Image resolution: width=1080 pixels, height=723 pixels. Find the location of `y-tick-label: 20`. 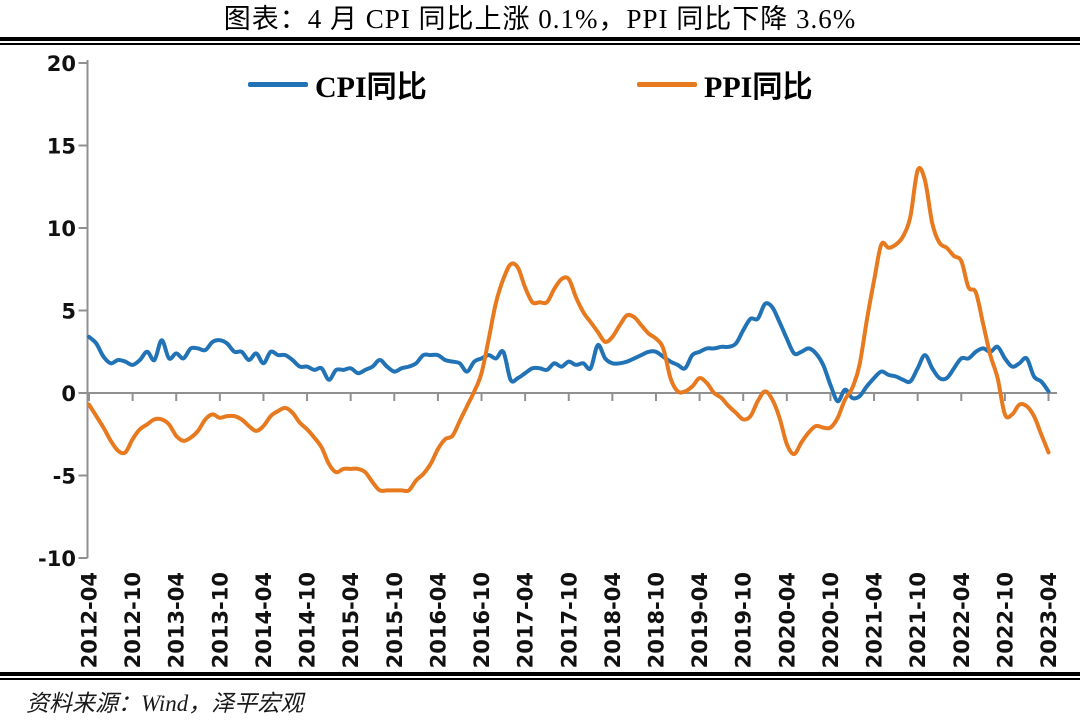

y-tick-label: 20 is located at coordinates (61, 64).